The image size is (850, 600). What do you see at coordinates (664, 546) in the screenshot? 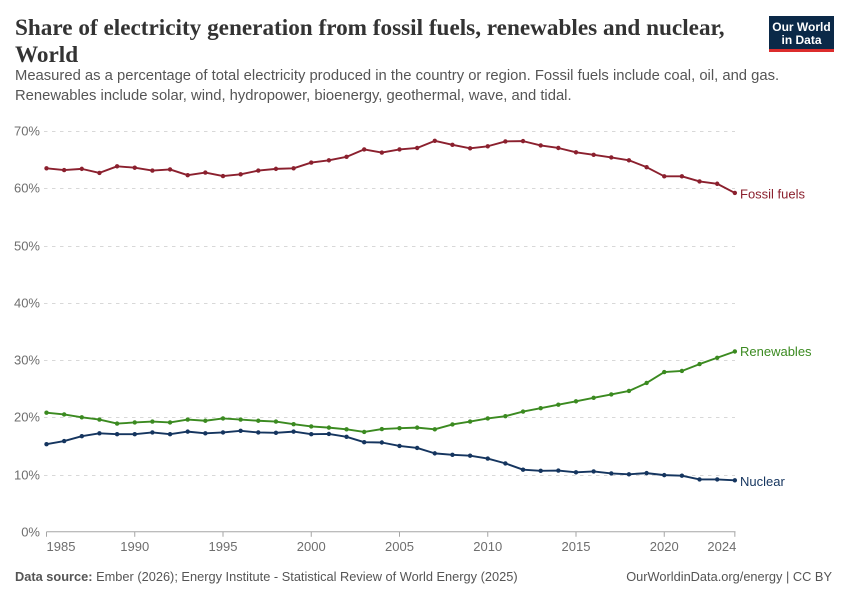
I see `svg-text: 2020` at bounding box center [664, 546].